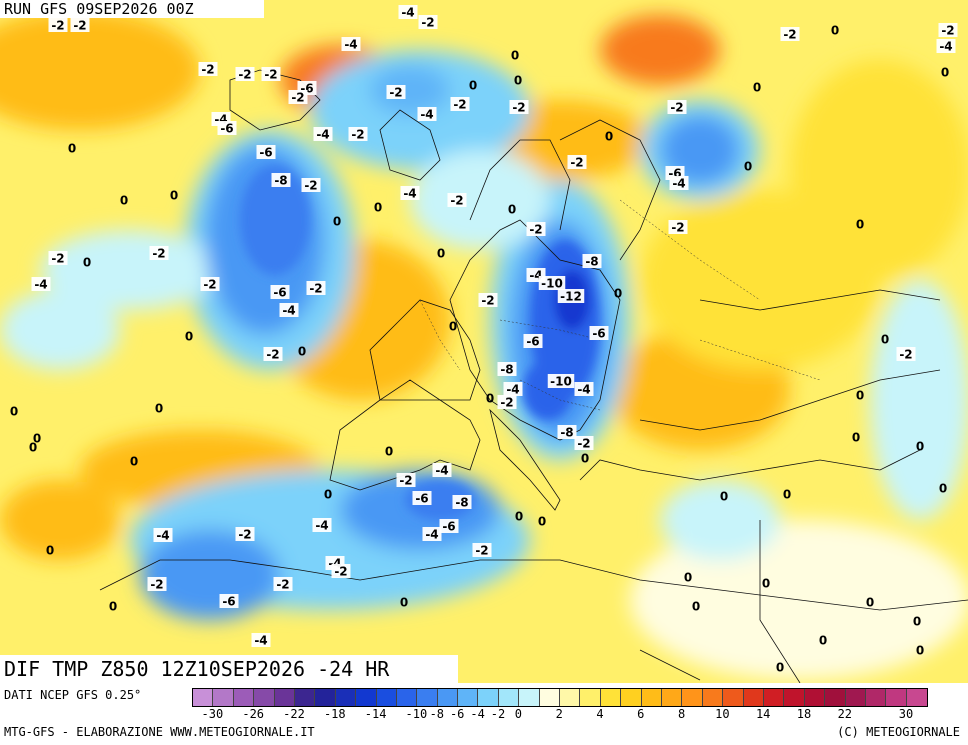 This screenshot has height=745, width=968. What do you see at coordinates (906, 714) in the screenshot?
I see `scale-tick-label: 30` at bounding box center [906, 714].